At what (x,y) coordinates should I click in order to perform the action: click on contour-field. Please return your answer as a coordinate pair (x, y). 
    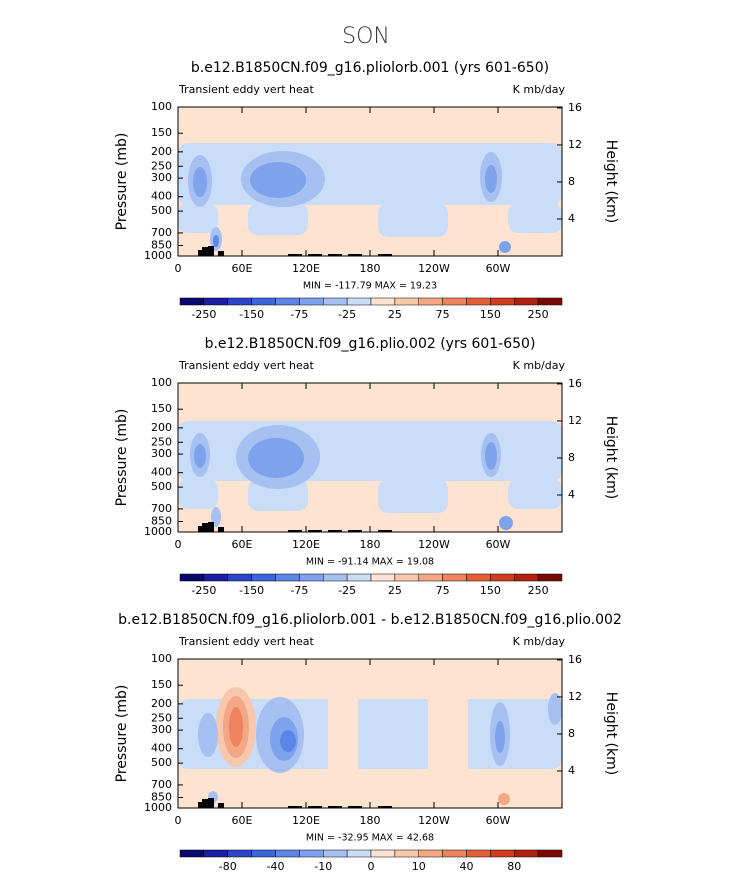
    Looking at the image, I should click on (370, 457).